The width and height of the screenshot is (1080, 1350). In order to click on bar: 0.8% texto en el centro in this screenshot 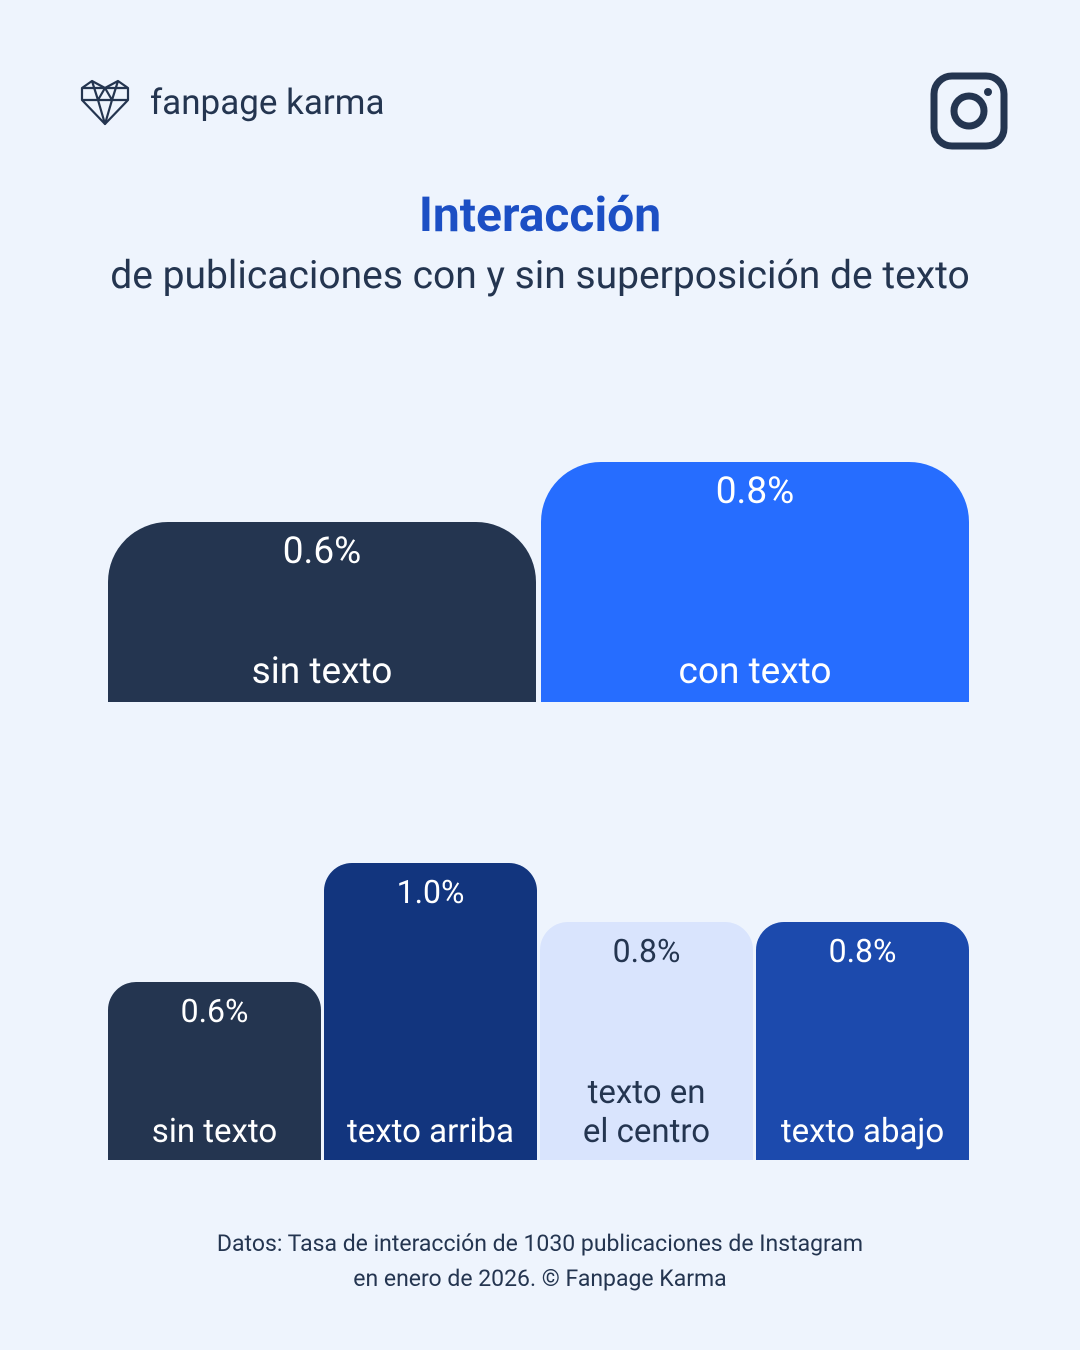, I will do `click(646, 1041)`.